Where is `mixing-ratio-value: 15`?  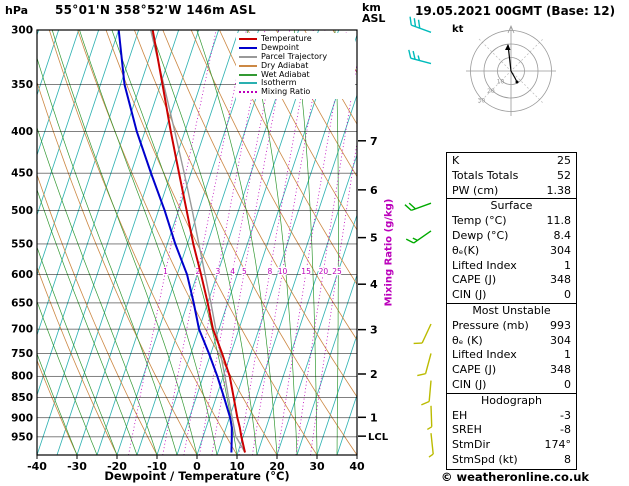 mixing-ratio-value: 15 is located at coordinates (306, 271).